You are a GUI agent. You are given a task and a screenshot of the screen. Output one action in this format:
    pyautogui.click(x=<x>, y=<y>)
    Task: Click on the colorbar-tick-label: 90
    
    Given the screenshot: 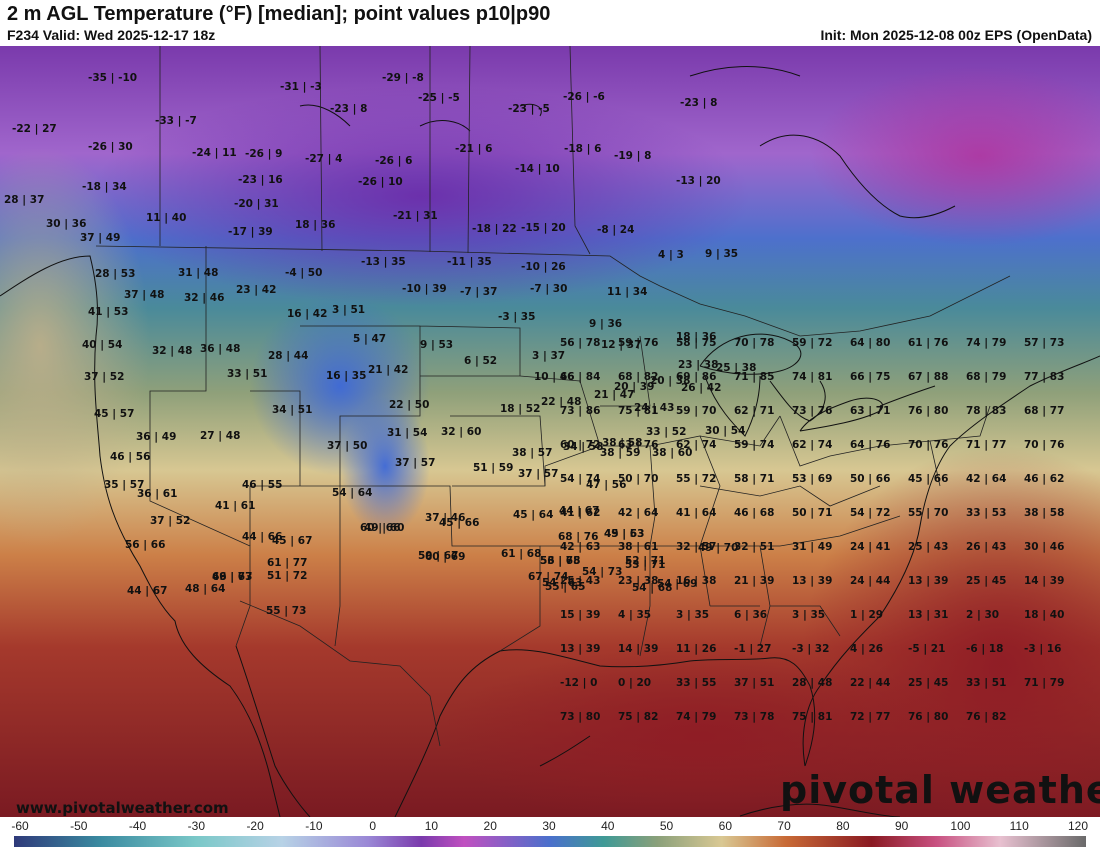 What is the action you would take?
    pyautogui.click(x=901, y=826)
    